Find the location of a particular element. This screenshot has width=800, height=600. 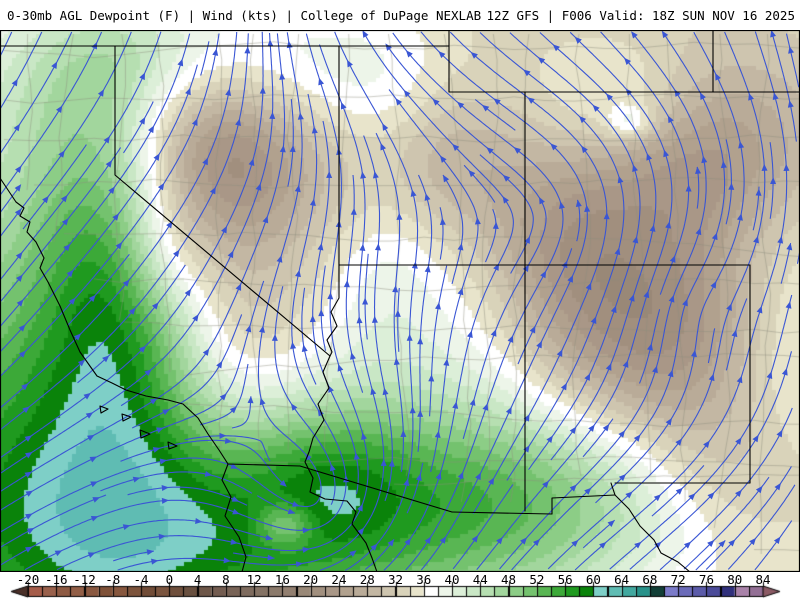

colorbar-tick-label: 16 is located at coordinates (282, 579).